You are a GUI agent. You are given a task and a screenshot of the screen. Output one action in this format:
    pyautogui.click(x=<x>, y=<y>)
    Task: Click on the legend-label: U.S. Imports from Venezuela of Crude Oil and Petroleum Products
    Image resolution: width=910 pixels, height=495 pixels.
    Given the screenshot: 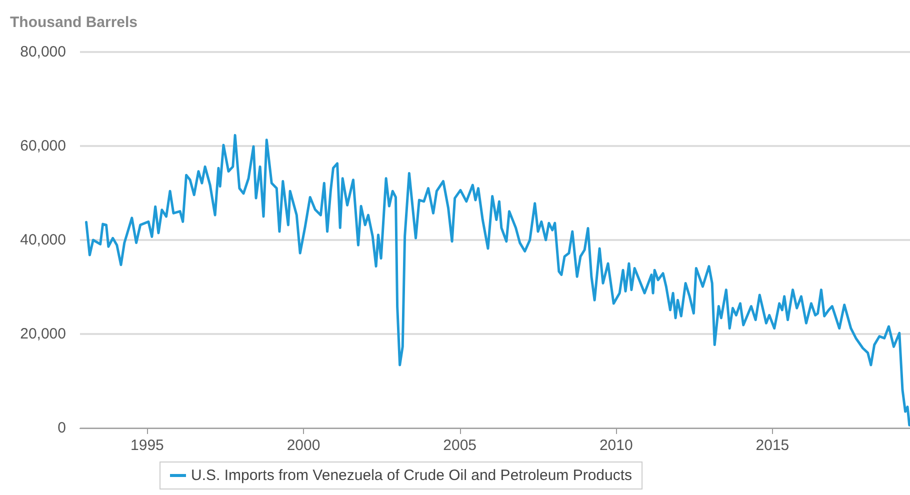 What is the action you would take?
    pyautogui.click(x=411, y=475)
    